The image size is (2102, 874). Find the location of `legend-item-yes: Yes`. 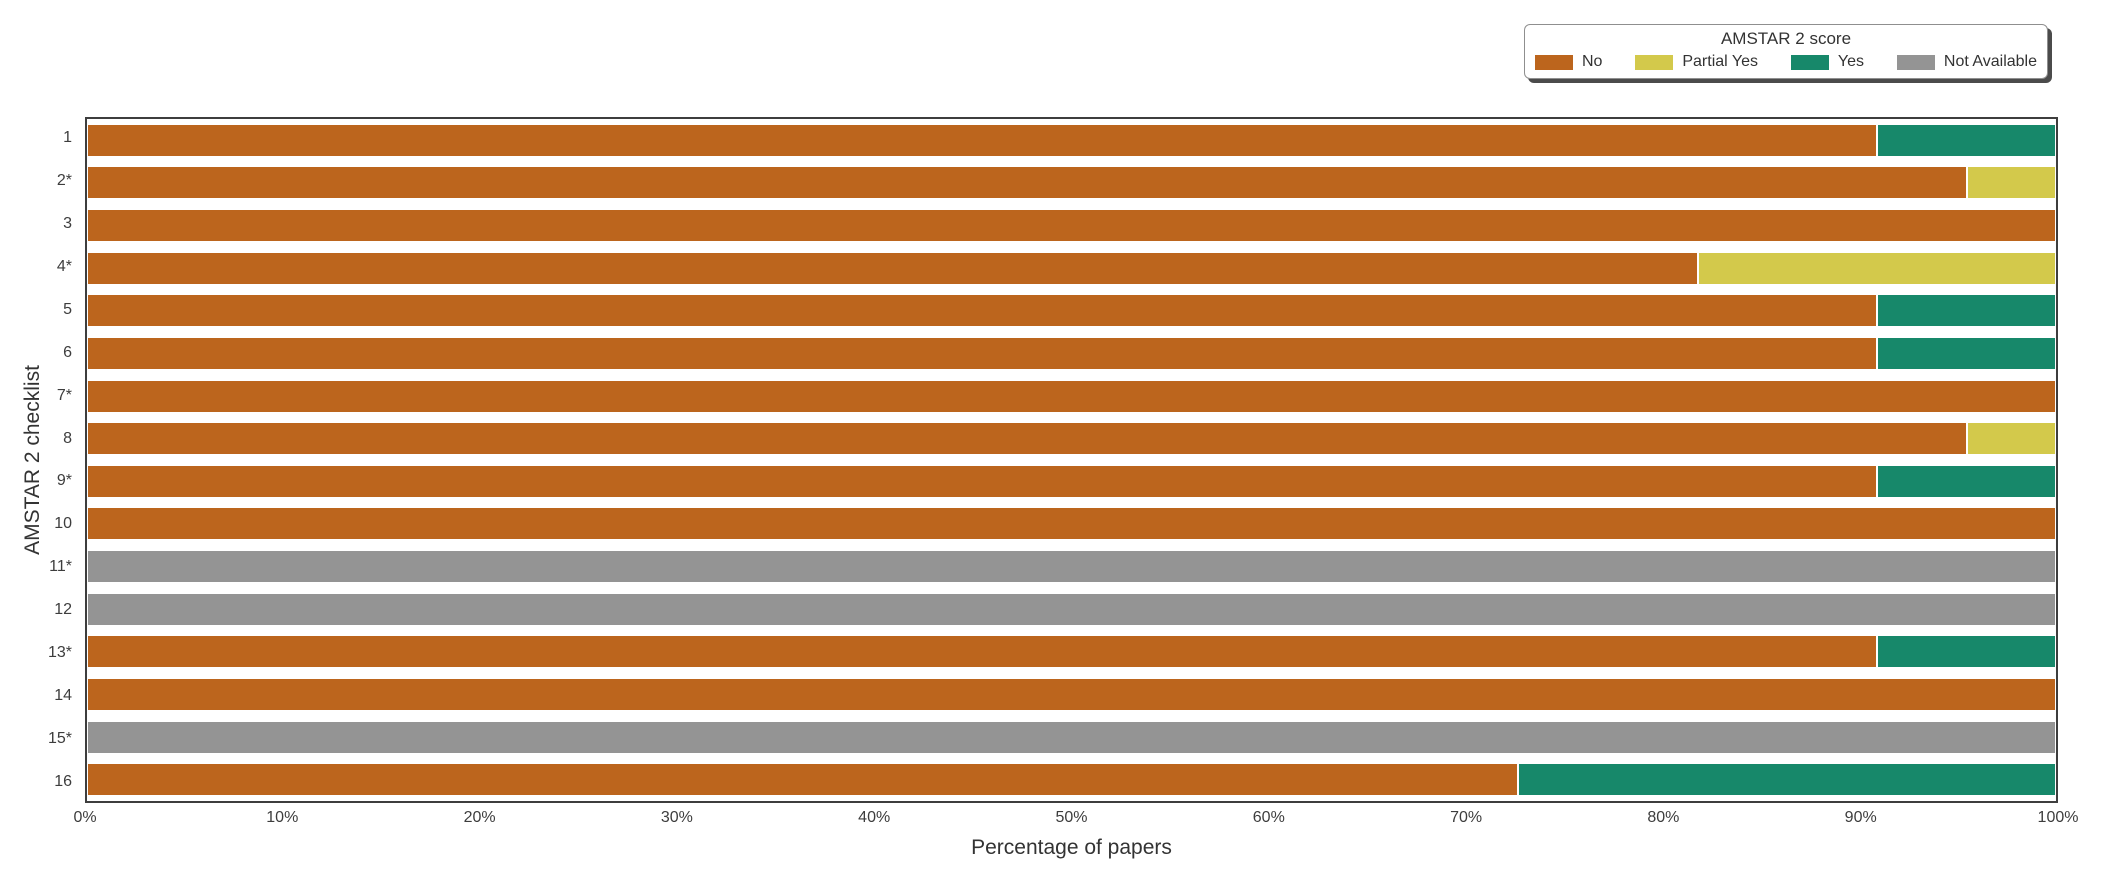

legend-item-yes: Yes is located at coordinates (1827, 62).